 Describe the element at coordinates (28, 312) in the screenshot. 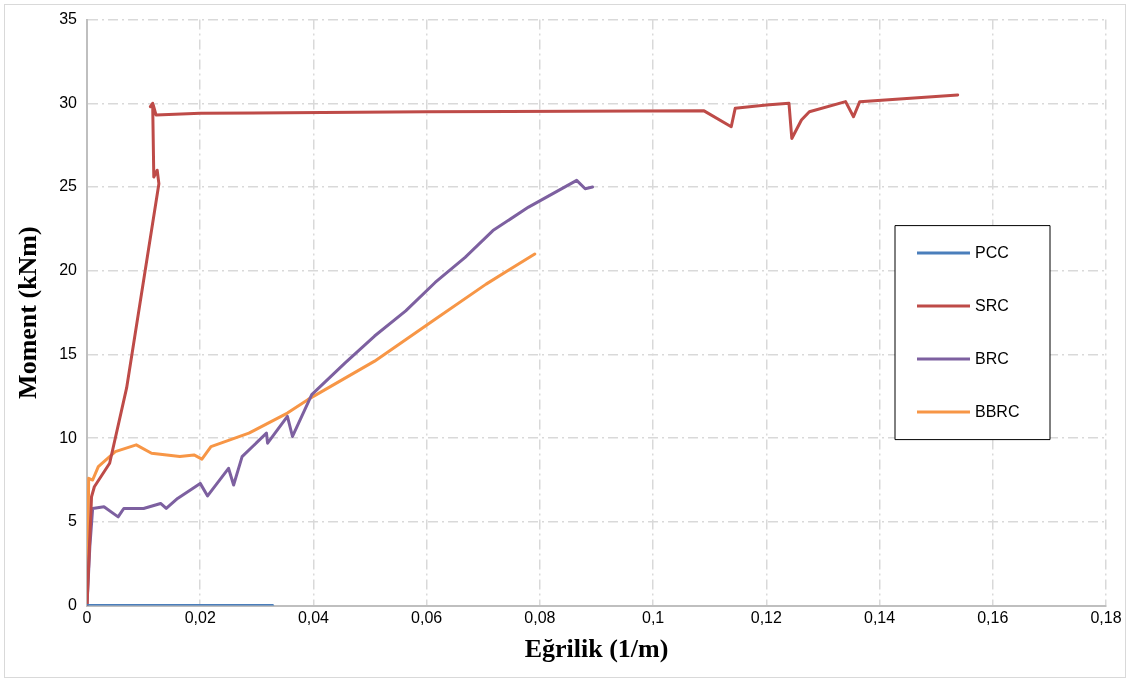

I see `y-axis-title: Moment (kNm)` at that location.